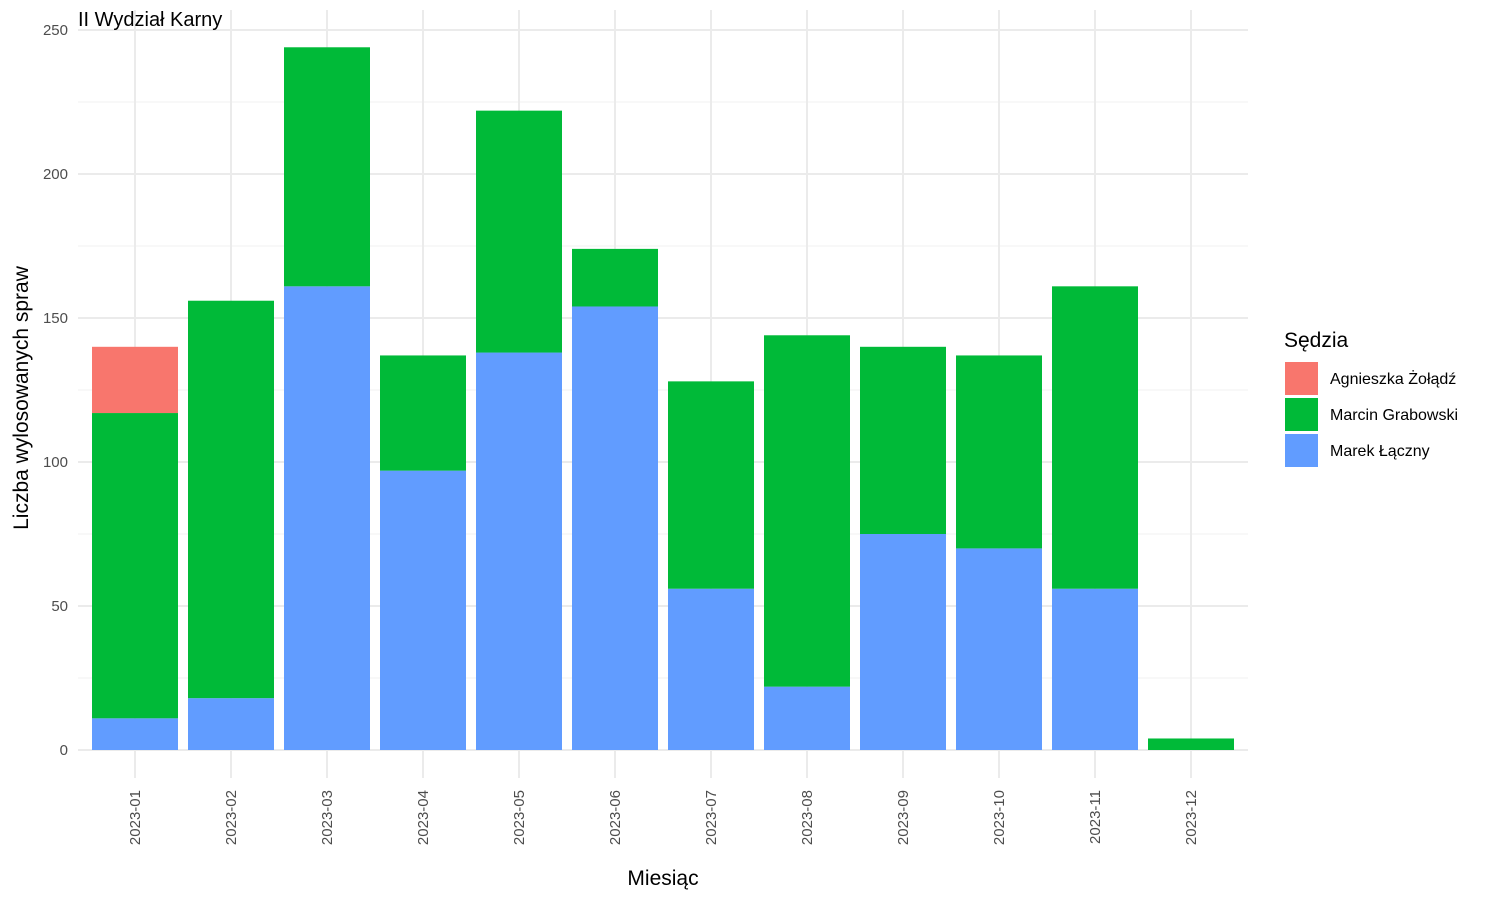 The width and height of the screenshot is (1500, 900). I want to click on y-axis-ticks: 0 50 100 150 200 250, so click(55, 390).